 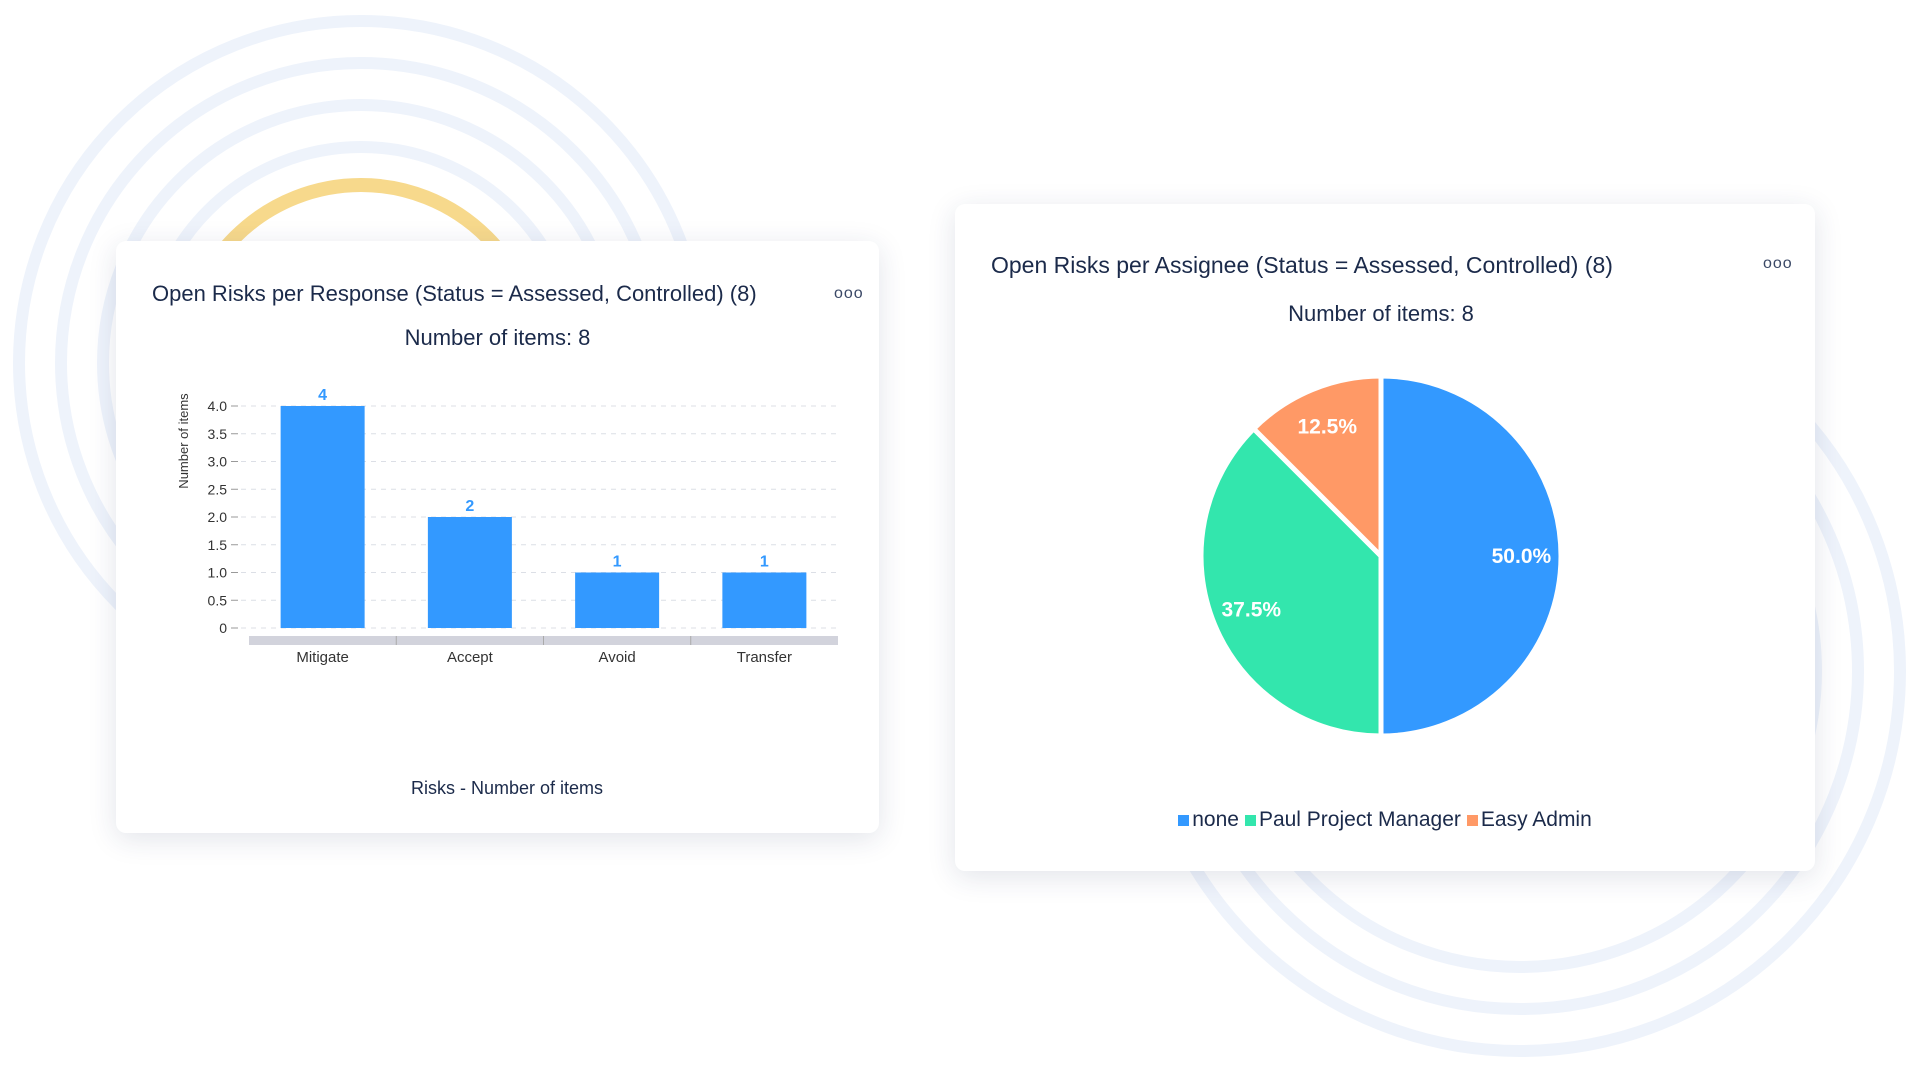 What do you see at coordinates (183, 441) in the screenshot?
I see `y-axis-label: Number of items` at bounding box center [183, 441].